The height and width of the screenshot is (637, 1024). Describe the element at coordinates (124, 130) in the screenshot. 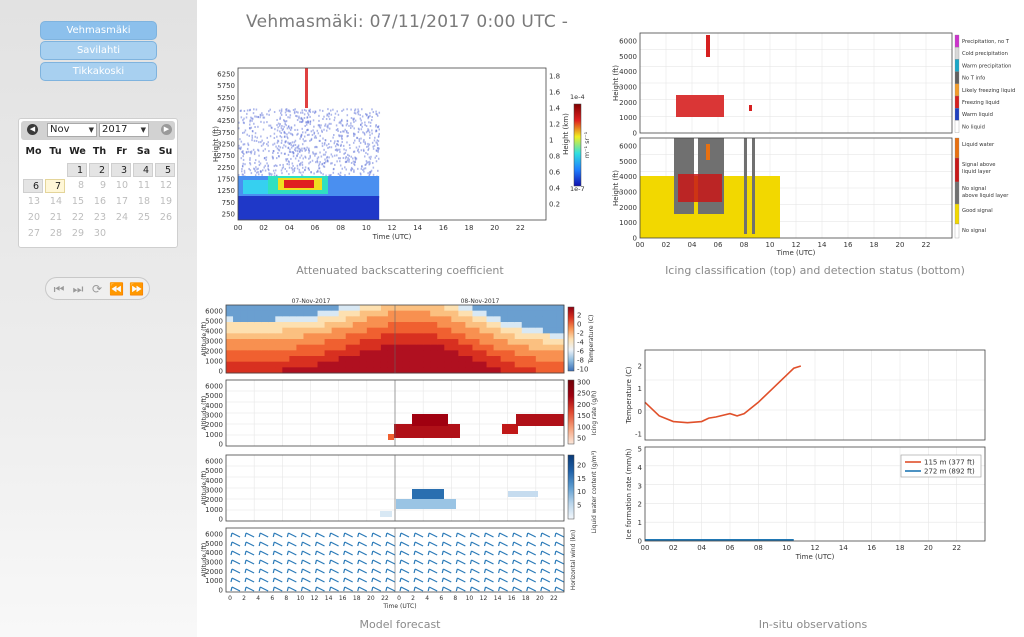

I see `year-select: 2017 ▼` at that location.